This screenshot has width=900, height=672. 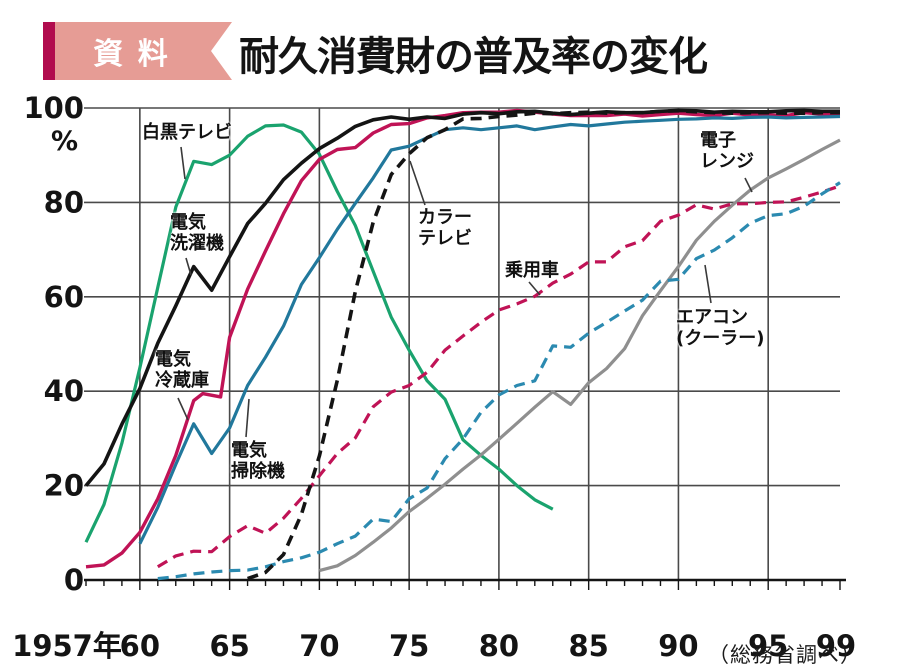 I want to click on page-title: 耐久消費財の普及率の変化, so click(x=473, y=57).